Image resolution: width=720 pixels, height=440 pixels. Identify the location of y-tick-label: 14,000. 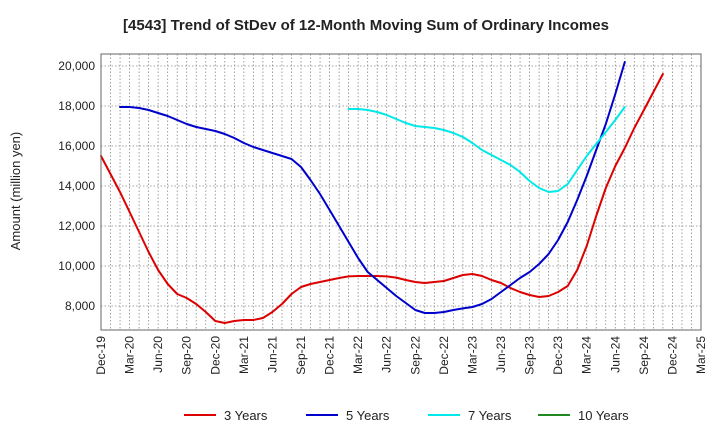
(76, 186).